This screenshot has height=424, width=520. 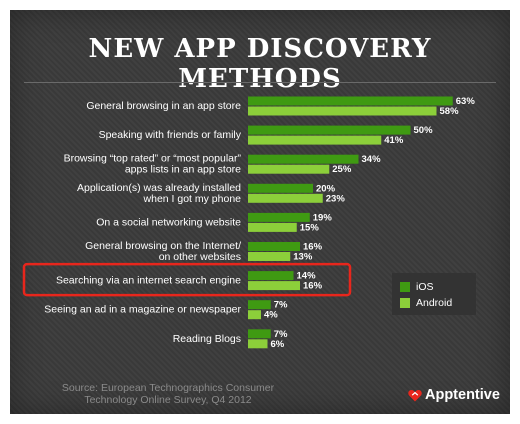 I want to click on category-label: On a social networking website, so click(x=168, y=222).